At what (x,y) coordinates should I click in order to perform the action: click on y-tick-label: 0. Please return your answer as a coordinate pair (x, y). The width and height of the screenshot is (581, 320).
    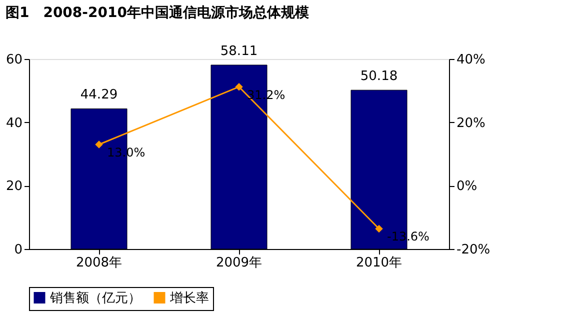
    Looking at the image, I should click on (18, 250).